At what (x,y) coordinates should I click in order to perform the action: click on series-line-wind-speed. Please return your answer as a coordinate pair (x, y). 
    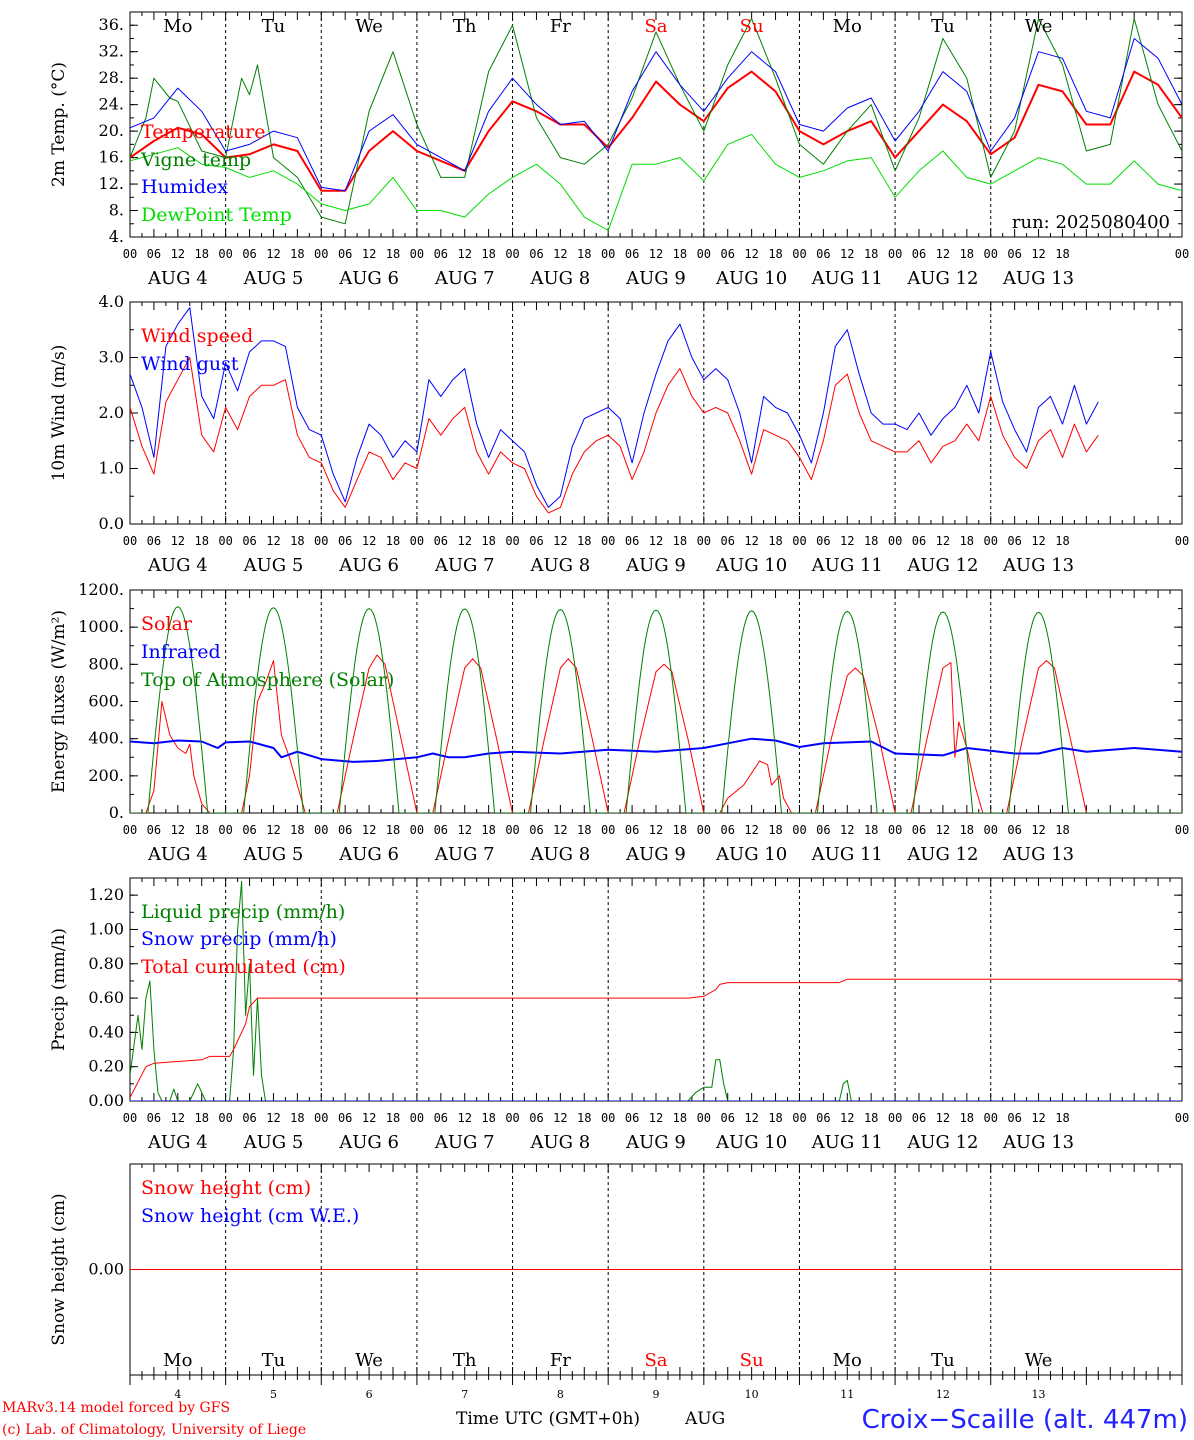
    Looking at the image, I should click on (614, 435).